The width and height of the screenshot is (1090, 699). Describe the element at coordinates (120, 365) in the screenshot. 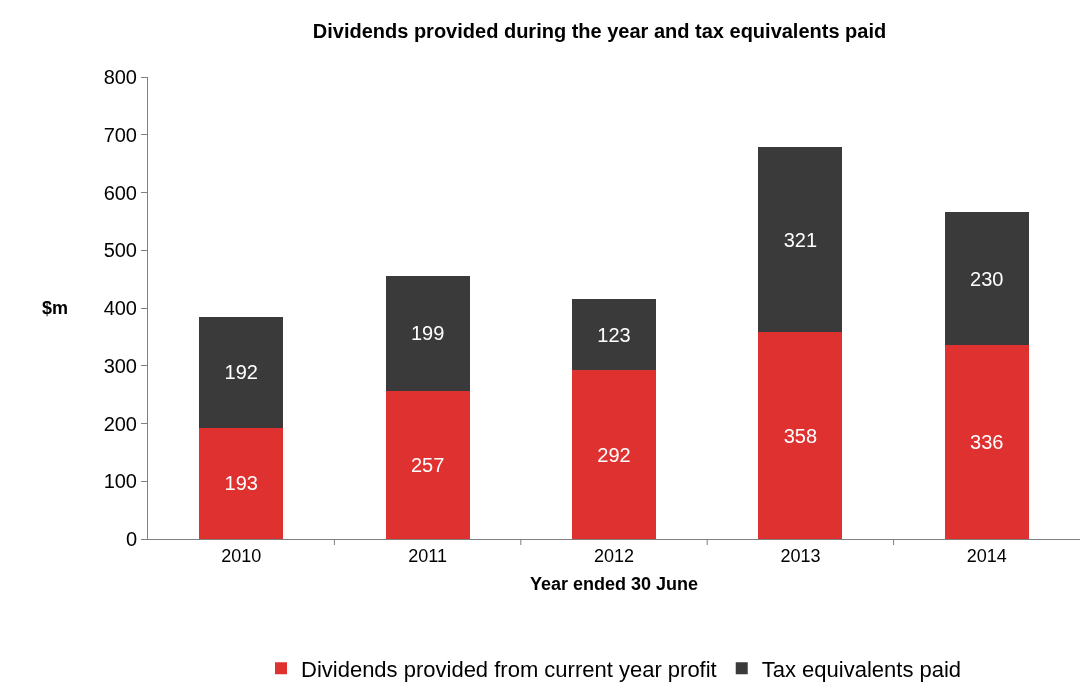

I see `y-tick-label: 300` at that location.